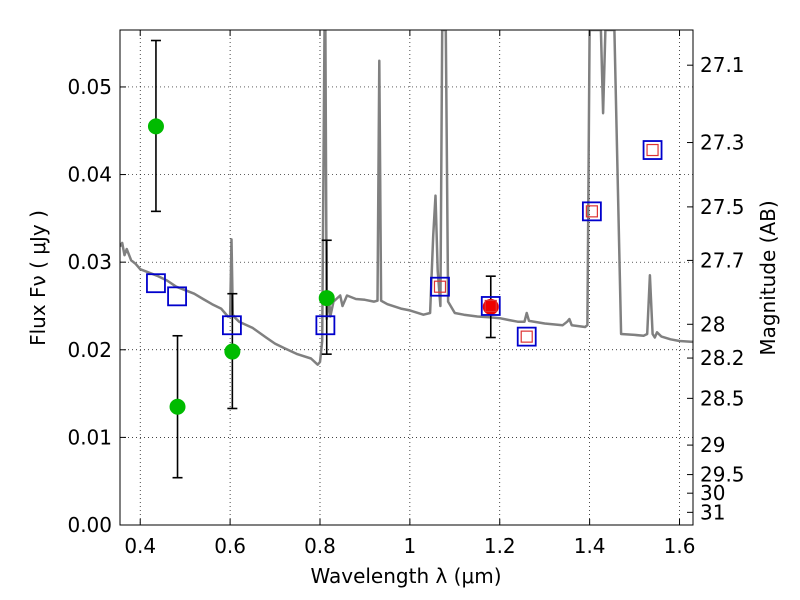  What do you see at coordinates (89, 525) in the screenshot?
I see `y-tick-label: 0.00` at bounding box center [89, 525].